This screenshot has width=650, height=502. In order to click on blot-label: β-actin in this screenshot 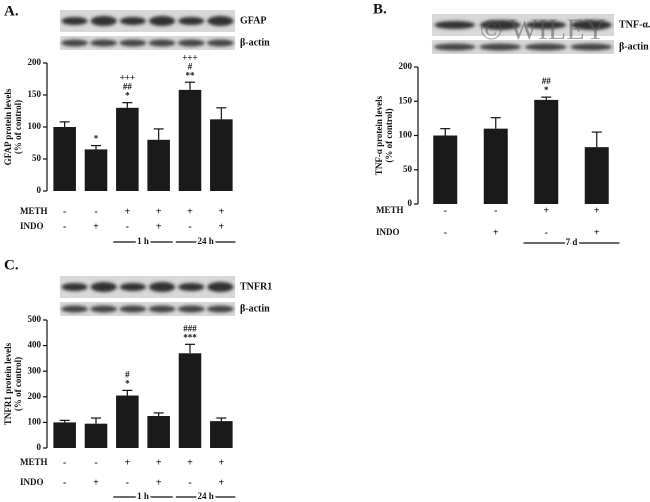, I will do `click(255, 308)`.